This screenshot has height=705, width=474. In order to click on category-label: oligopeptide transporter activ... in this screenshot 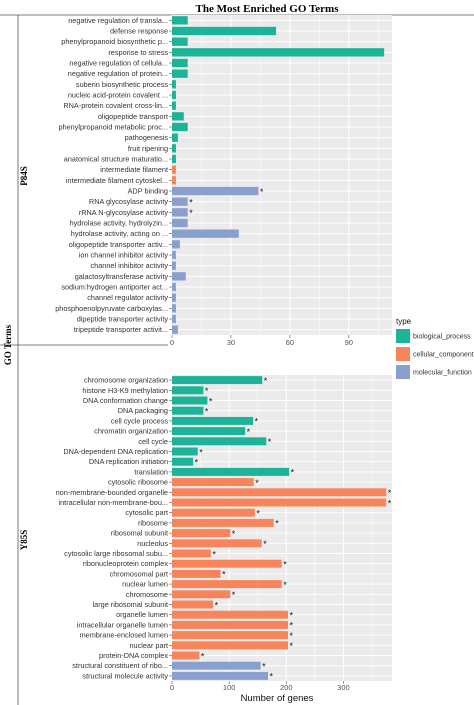, I will do `click(118, 244)`.